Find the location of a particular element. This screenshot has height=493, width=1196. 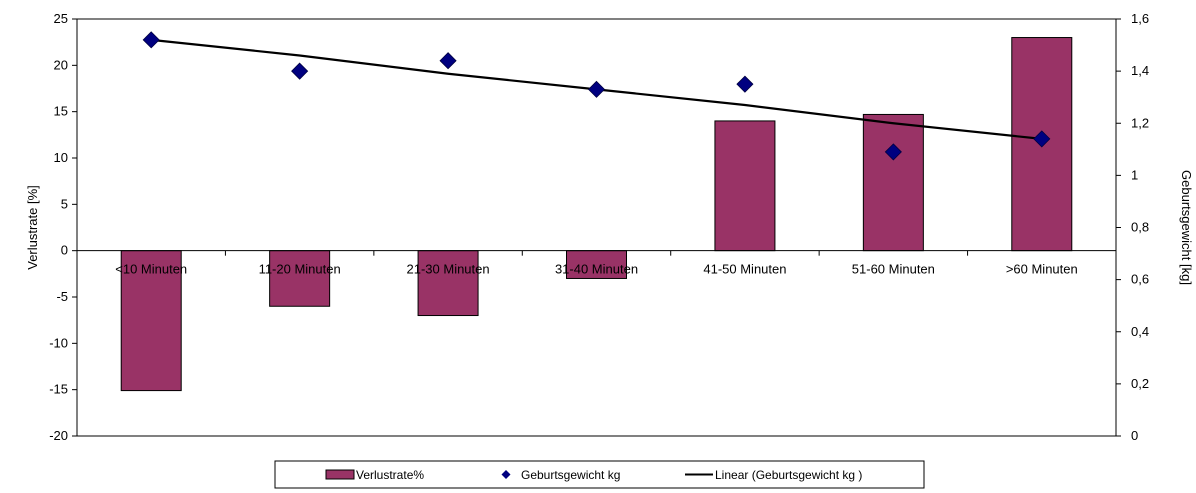

x-tick-label-4: 41-50 Minuten is located at coordinates (744, 269).